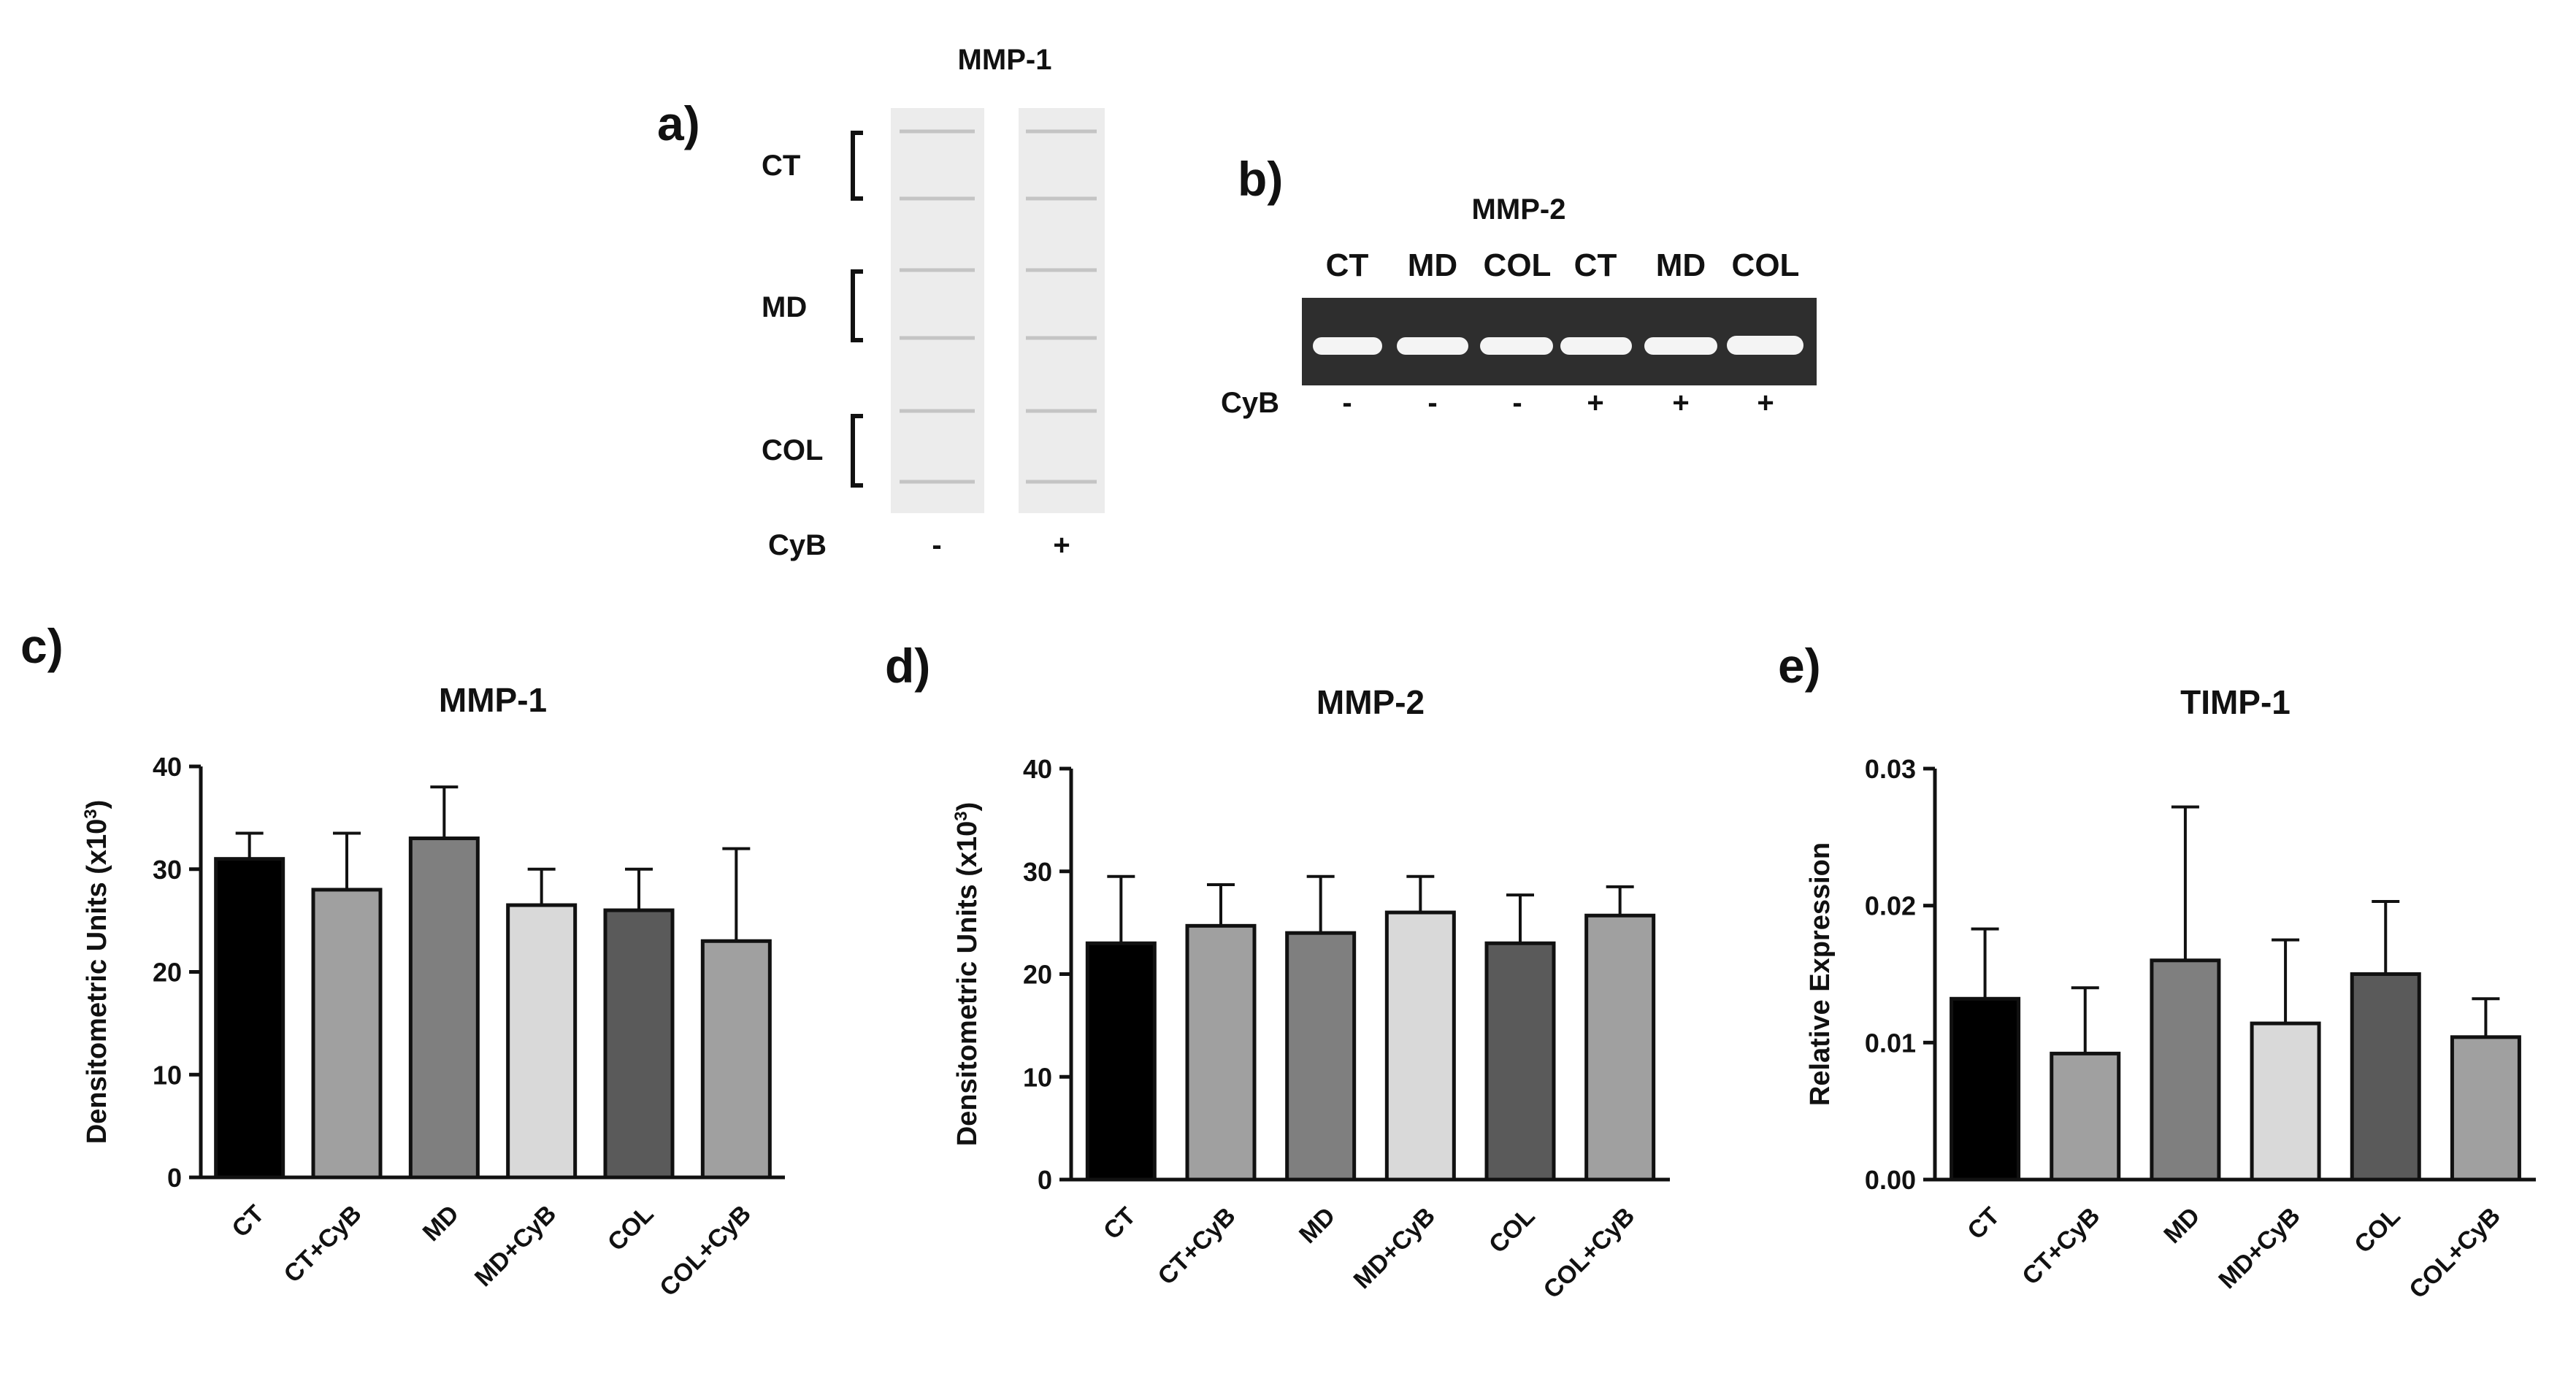 The image size is (2576, 1373). Describe the element at coordinates (1250, 403) in the screenshot. I see `gel-b-cyb-label: CyB` at that location.